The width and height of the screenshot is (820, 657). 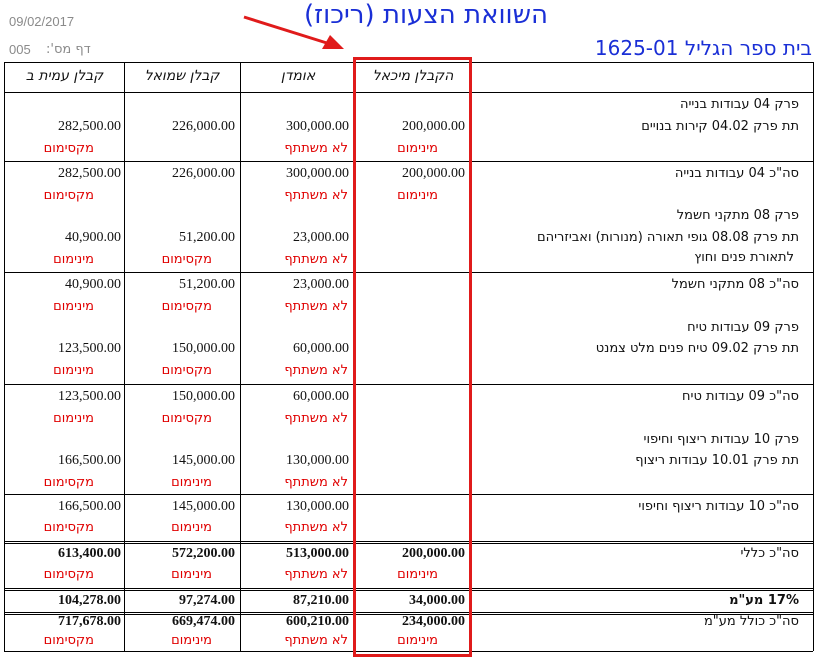 What do you see at coordinates (740, 396) in the screenshot?
I see `total-label: סה"כ 09 עבודות טיח` at bounding box center [740, 396].